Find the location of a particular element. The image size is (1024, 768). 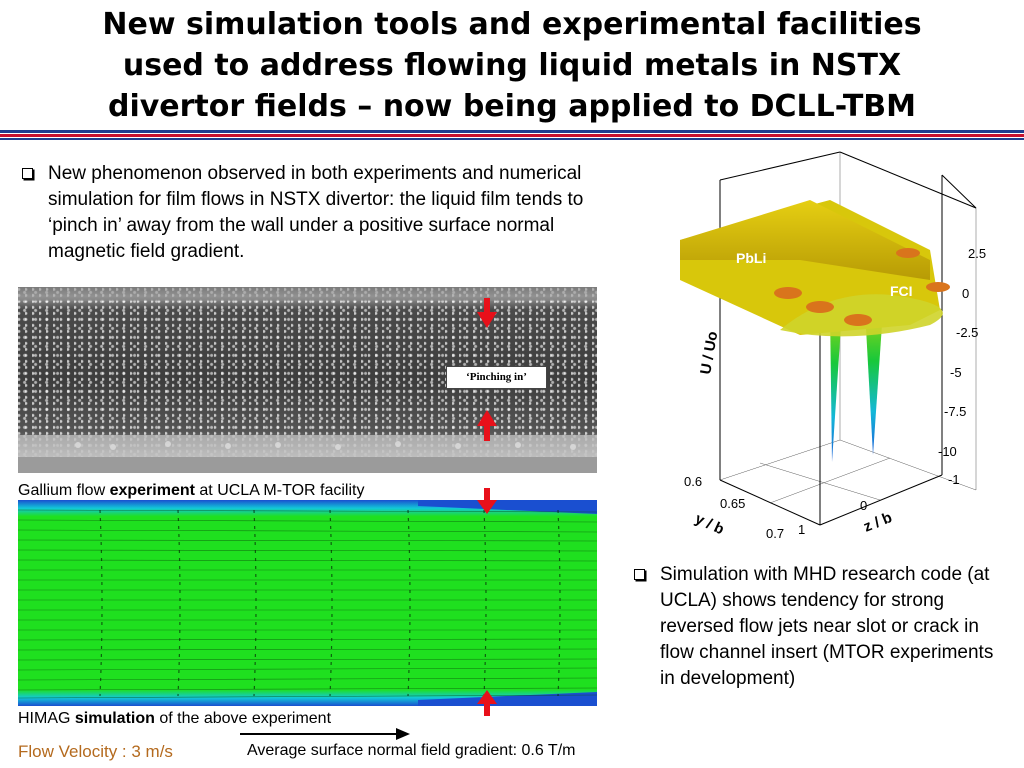

y-tick-0_6: 0.6 is located at coordinates (693, 481).